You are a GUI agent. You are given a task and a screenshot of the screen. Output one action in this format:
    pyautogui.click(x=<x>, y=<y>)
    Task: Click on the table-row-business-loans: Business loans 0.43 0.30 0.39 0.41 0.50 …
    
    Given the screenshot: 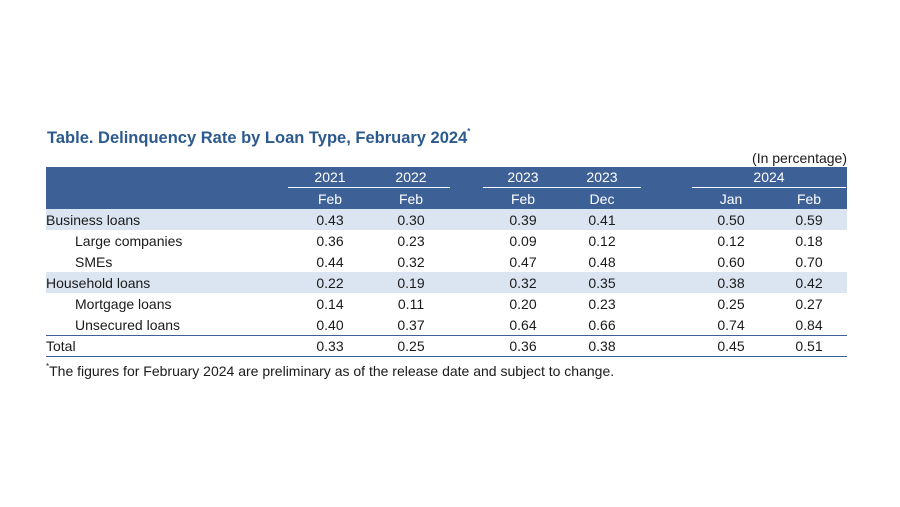 What is the action you would take?
    pyautogui.click(x=446, y=219)
    